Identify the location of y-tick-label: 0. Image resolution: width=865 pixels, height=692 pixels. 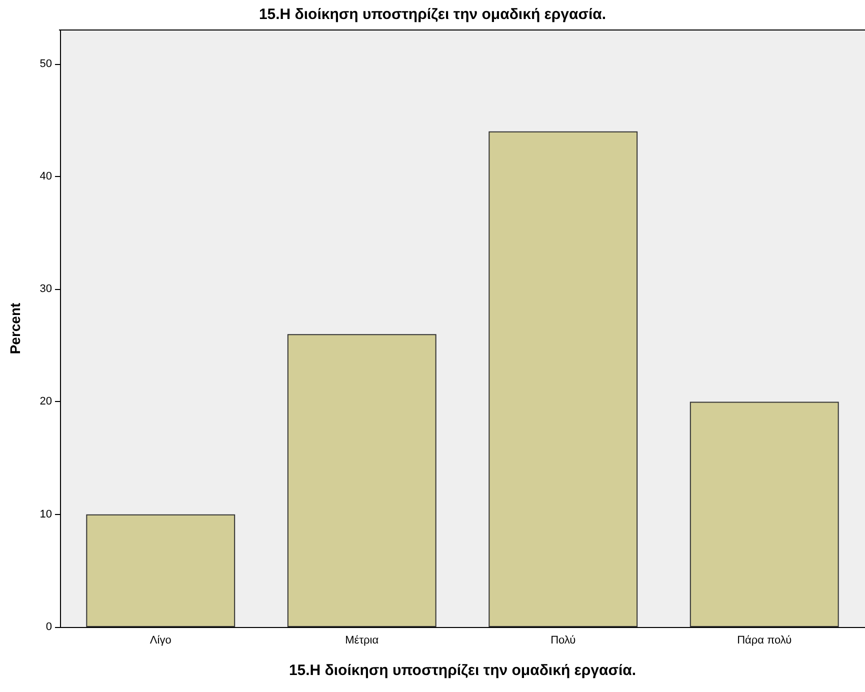
(49, 627).